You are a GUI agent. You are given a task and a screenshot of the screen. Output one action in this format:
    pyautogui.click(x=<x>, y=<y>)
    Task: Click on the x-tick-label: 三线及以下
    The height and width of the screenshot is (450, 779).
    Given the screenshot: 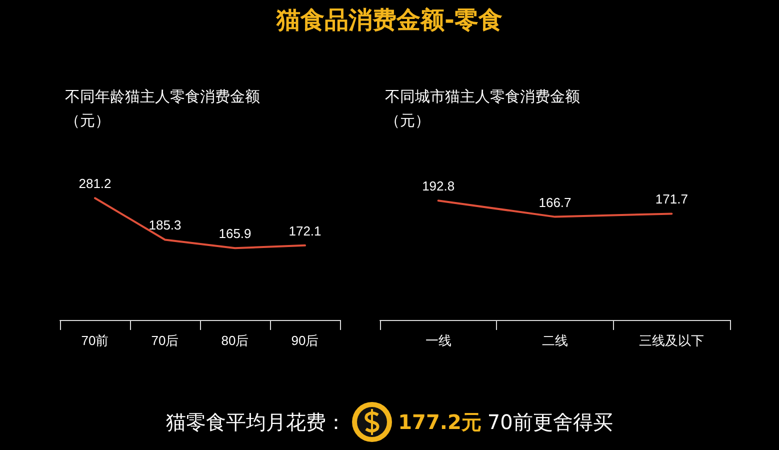 What is the action you would take?
    pyautogui.click(x=671, y=340)
    